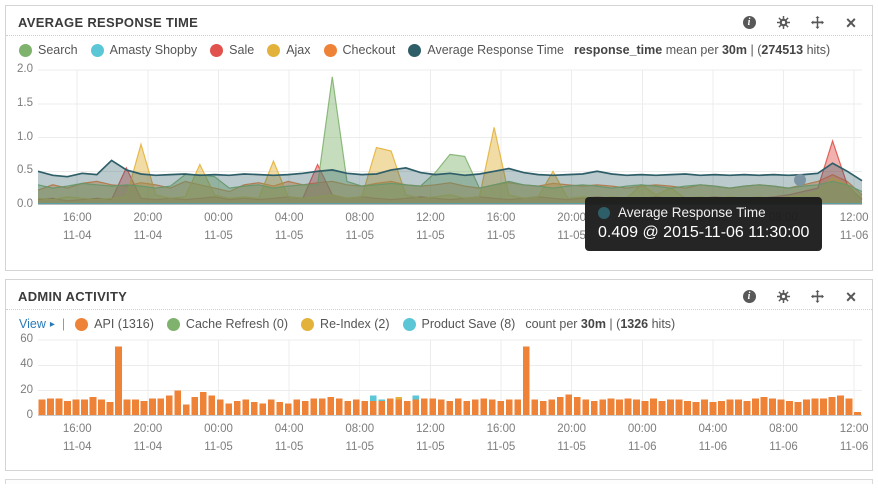  What do you see at coordinates (232, 50) in the screenshot?
I see `legend-item-sale: Sale` at bounding box center [232, 50].